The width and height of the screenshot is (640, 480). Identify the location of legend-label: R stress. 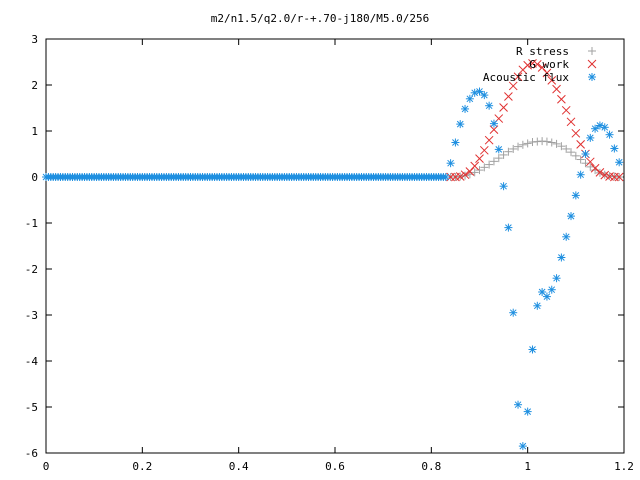
(542, 51).